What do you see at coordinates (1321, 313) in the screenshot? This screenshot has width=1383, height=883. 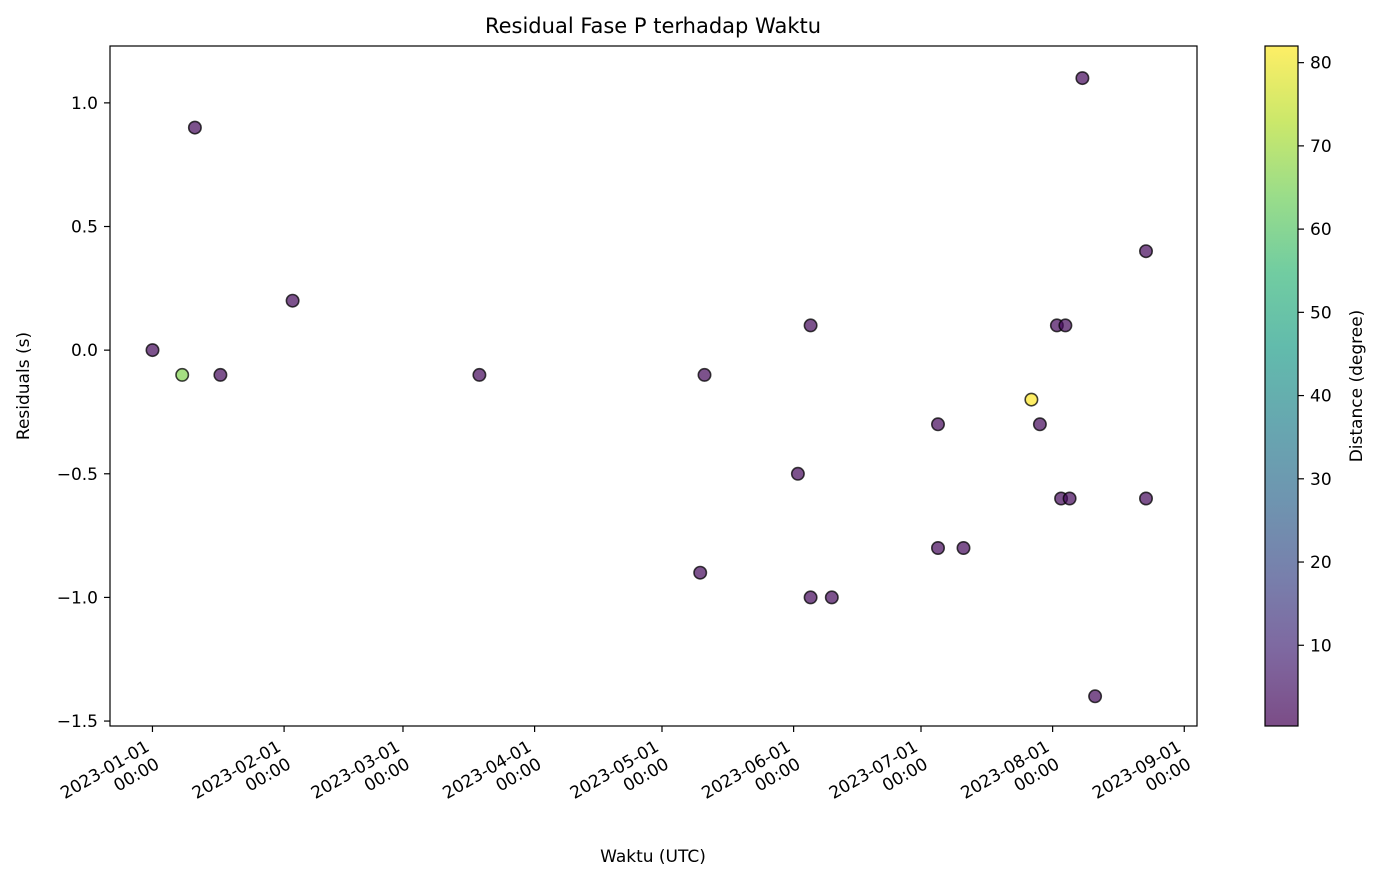 I see `colorbar-tick-label: 50` at bounding box center [1321, 313].